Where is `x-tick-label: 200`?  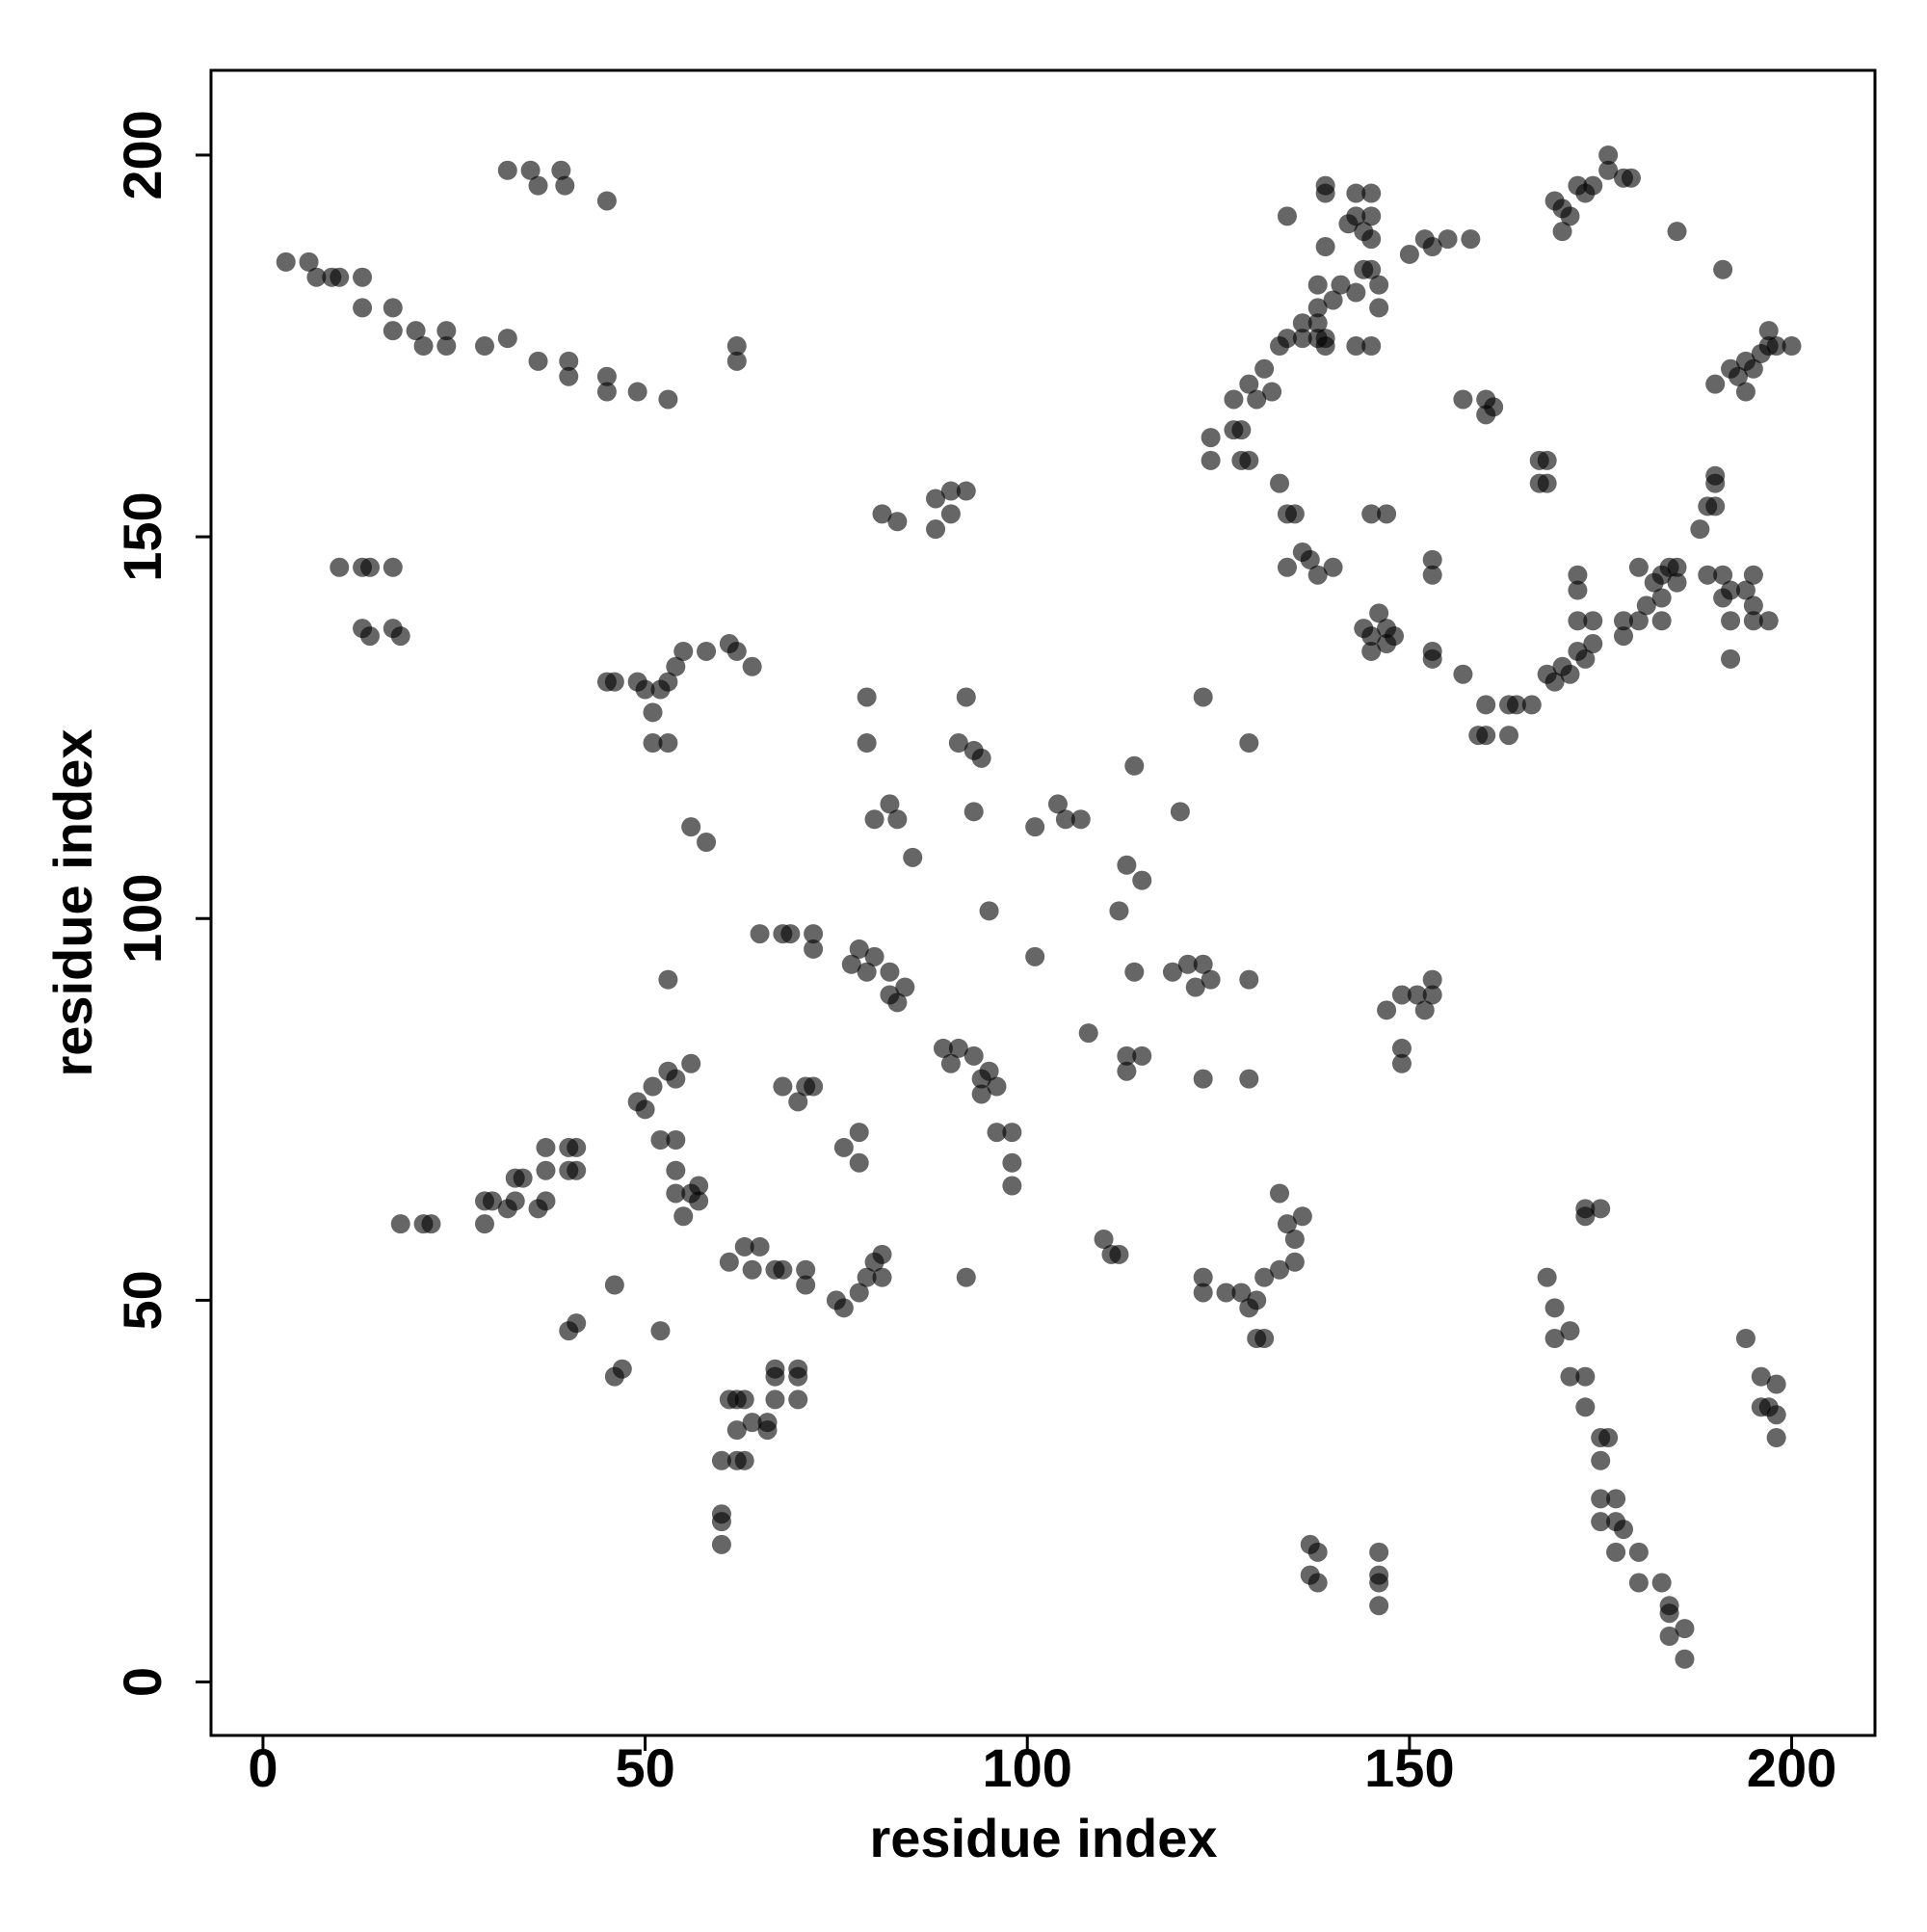
x-tick-label: 200 is located at coordinates (1791, 1767).